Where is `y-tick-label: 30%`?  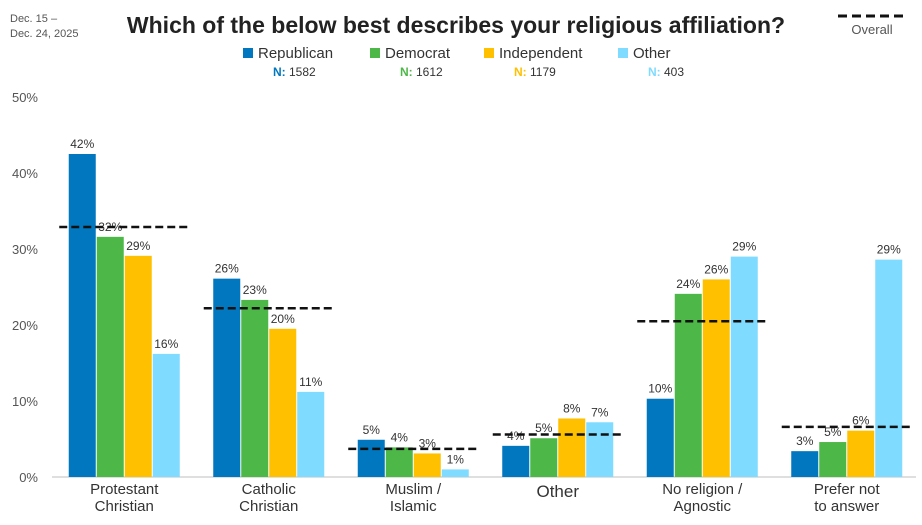 y-tick-label: 30% is located at coordinates (25, 249).